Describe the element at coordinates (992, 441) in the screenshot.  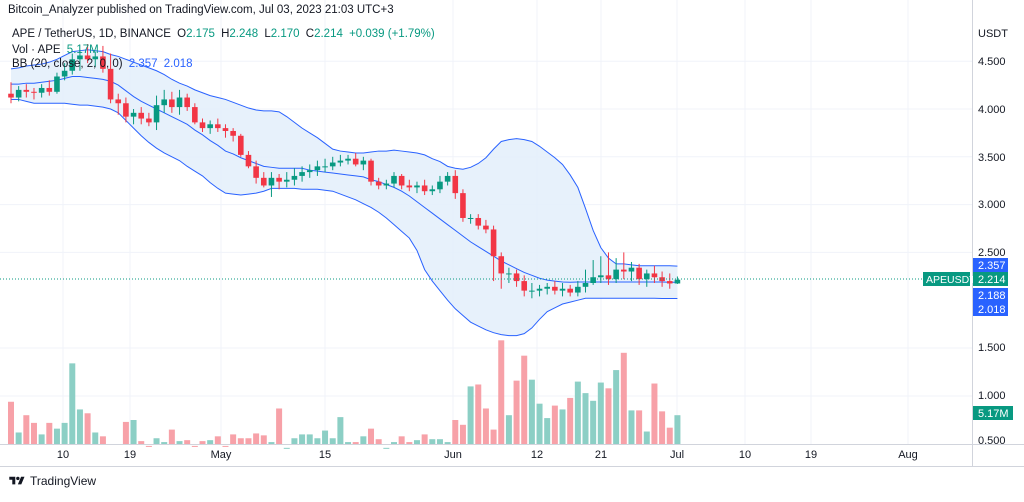
I see `volume-tick: 0.500` at that location.